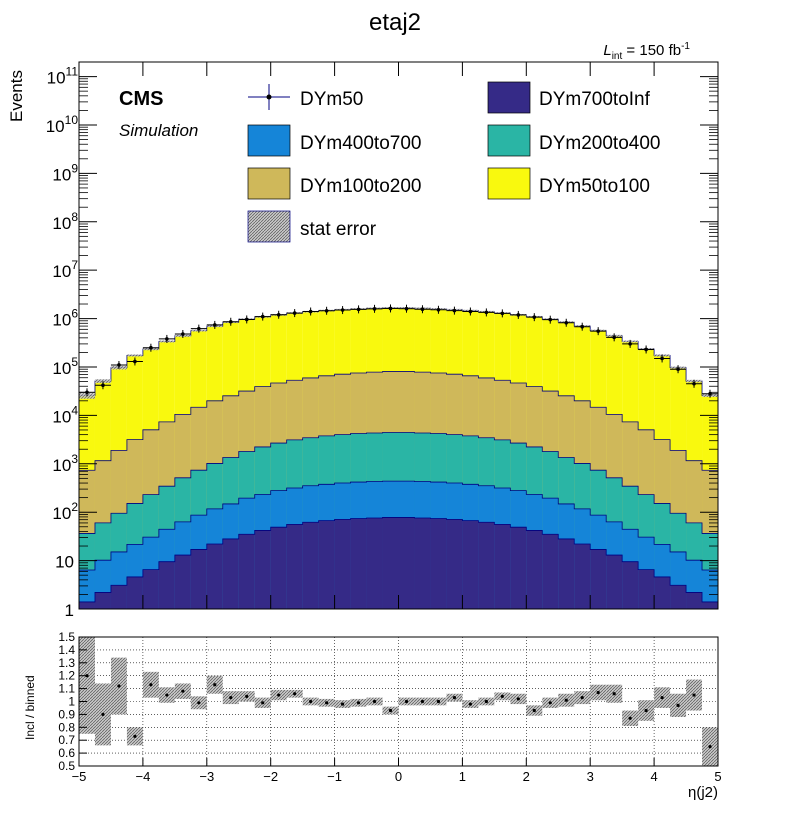 The height and width of the screenshot is (829, 798). I want to click on x-tick-label-9: 4, so click(653, 776).